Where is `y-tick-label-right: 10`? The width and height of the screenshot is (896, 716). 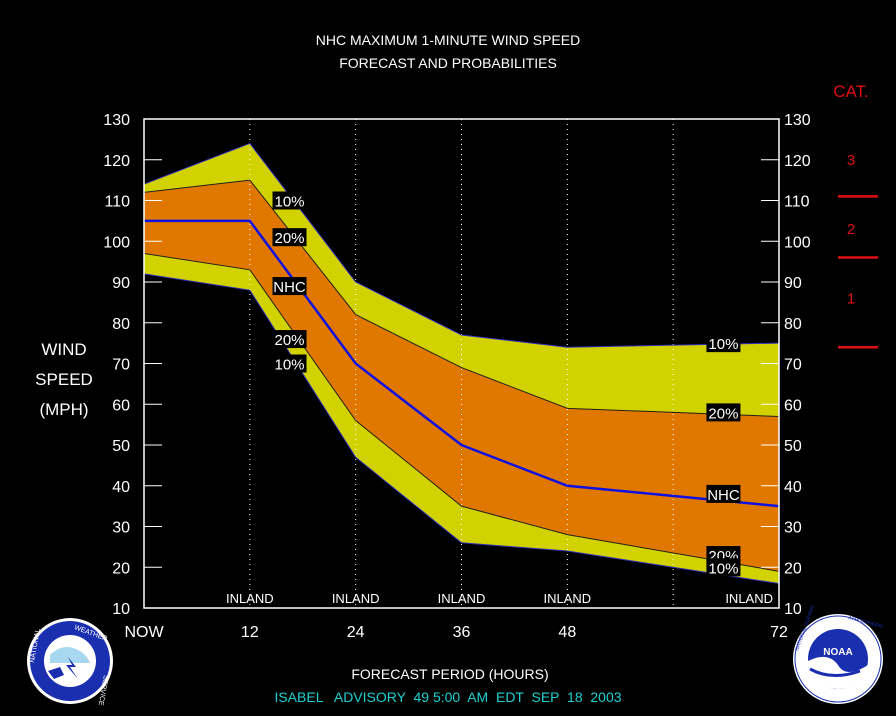
y-tick-label-right: 10 is located at coordinates (793, 609).